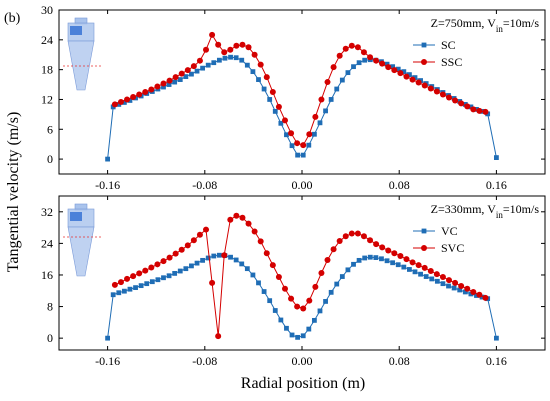 The width and height of the screenshot is (550, 401). I want to click on inset-inlet, so click(76, 30).